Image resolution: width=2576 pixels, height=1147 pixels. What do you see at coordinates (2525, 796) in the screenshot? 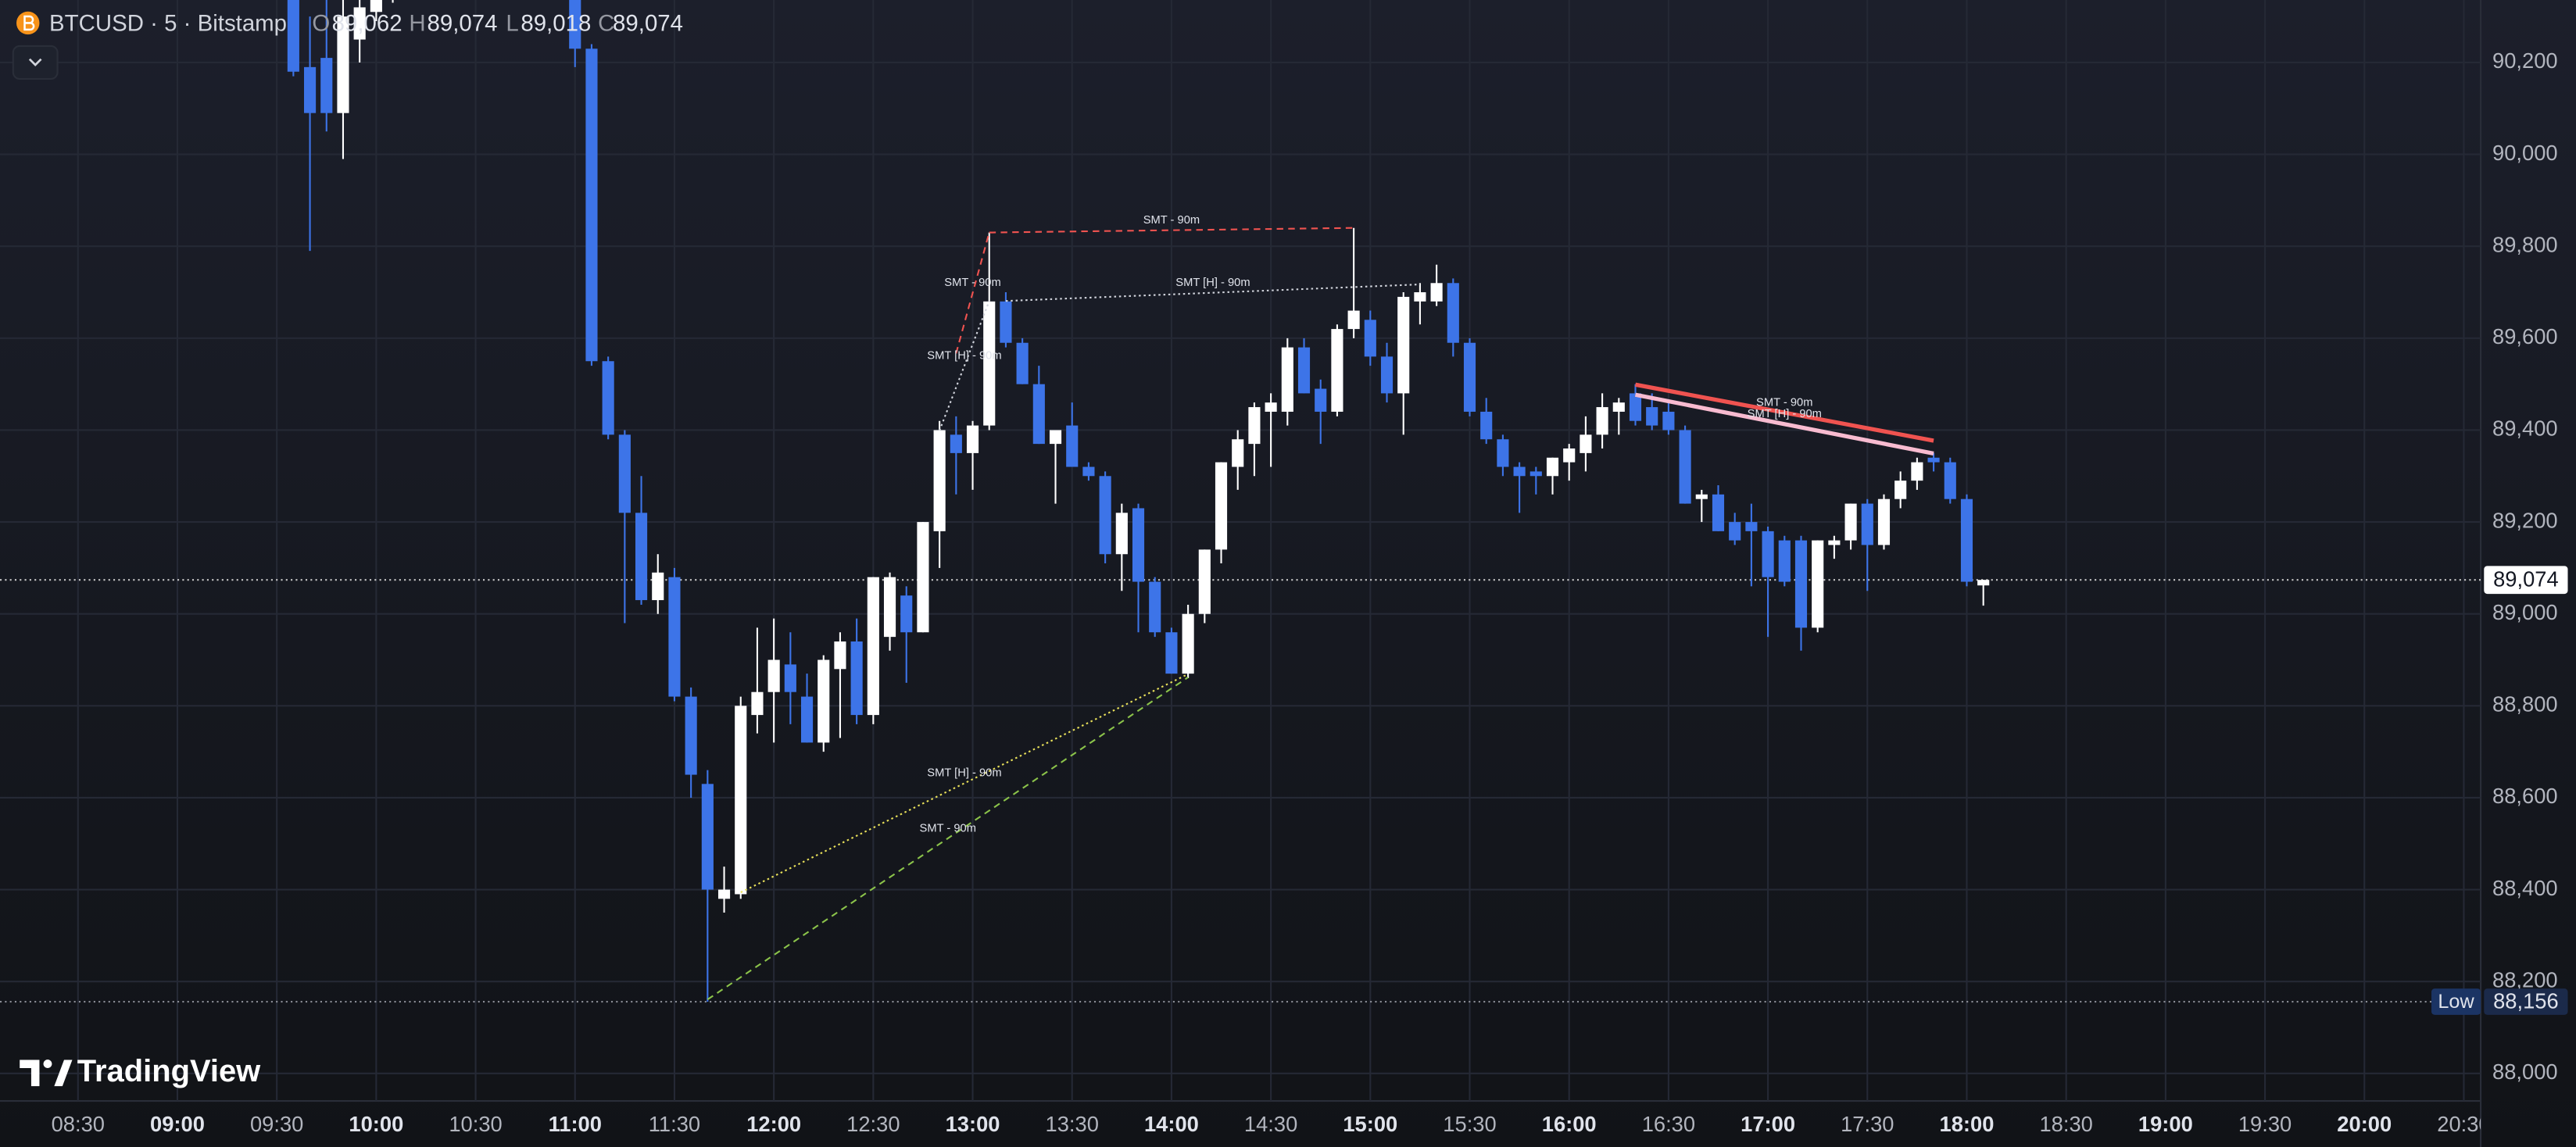
I see `y-tick-label: 88,600` at bounding box center [2525, 796].